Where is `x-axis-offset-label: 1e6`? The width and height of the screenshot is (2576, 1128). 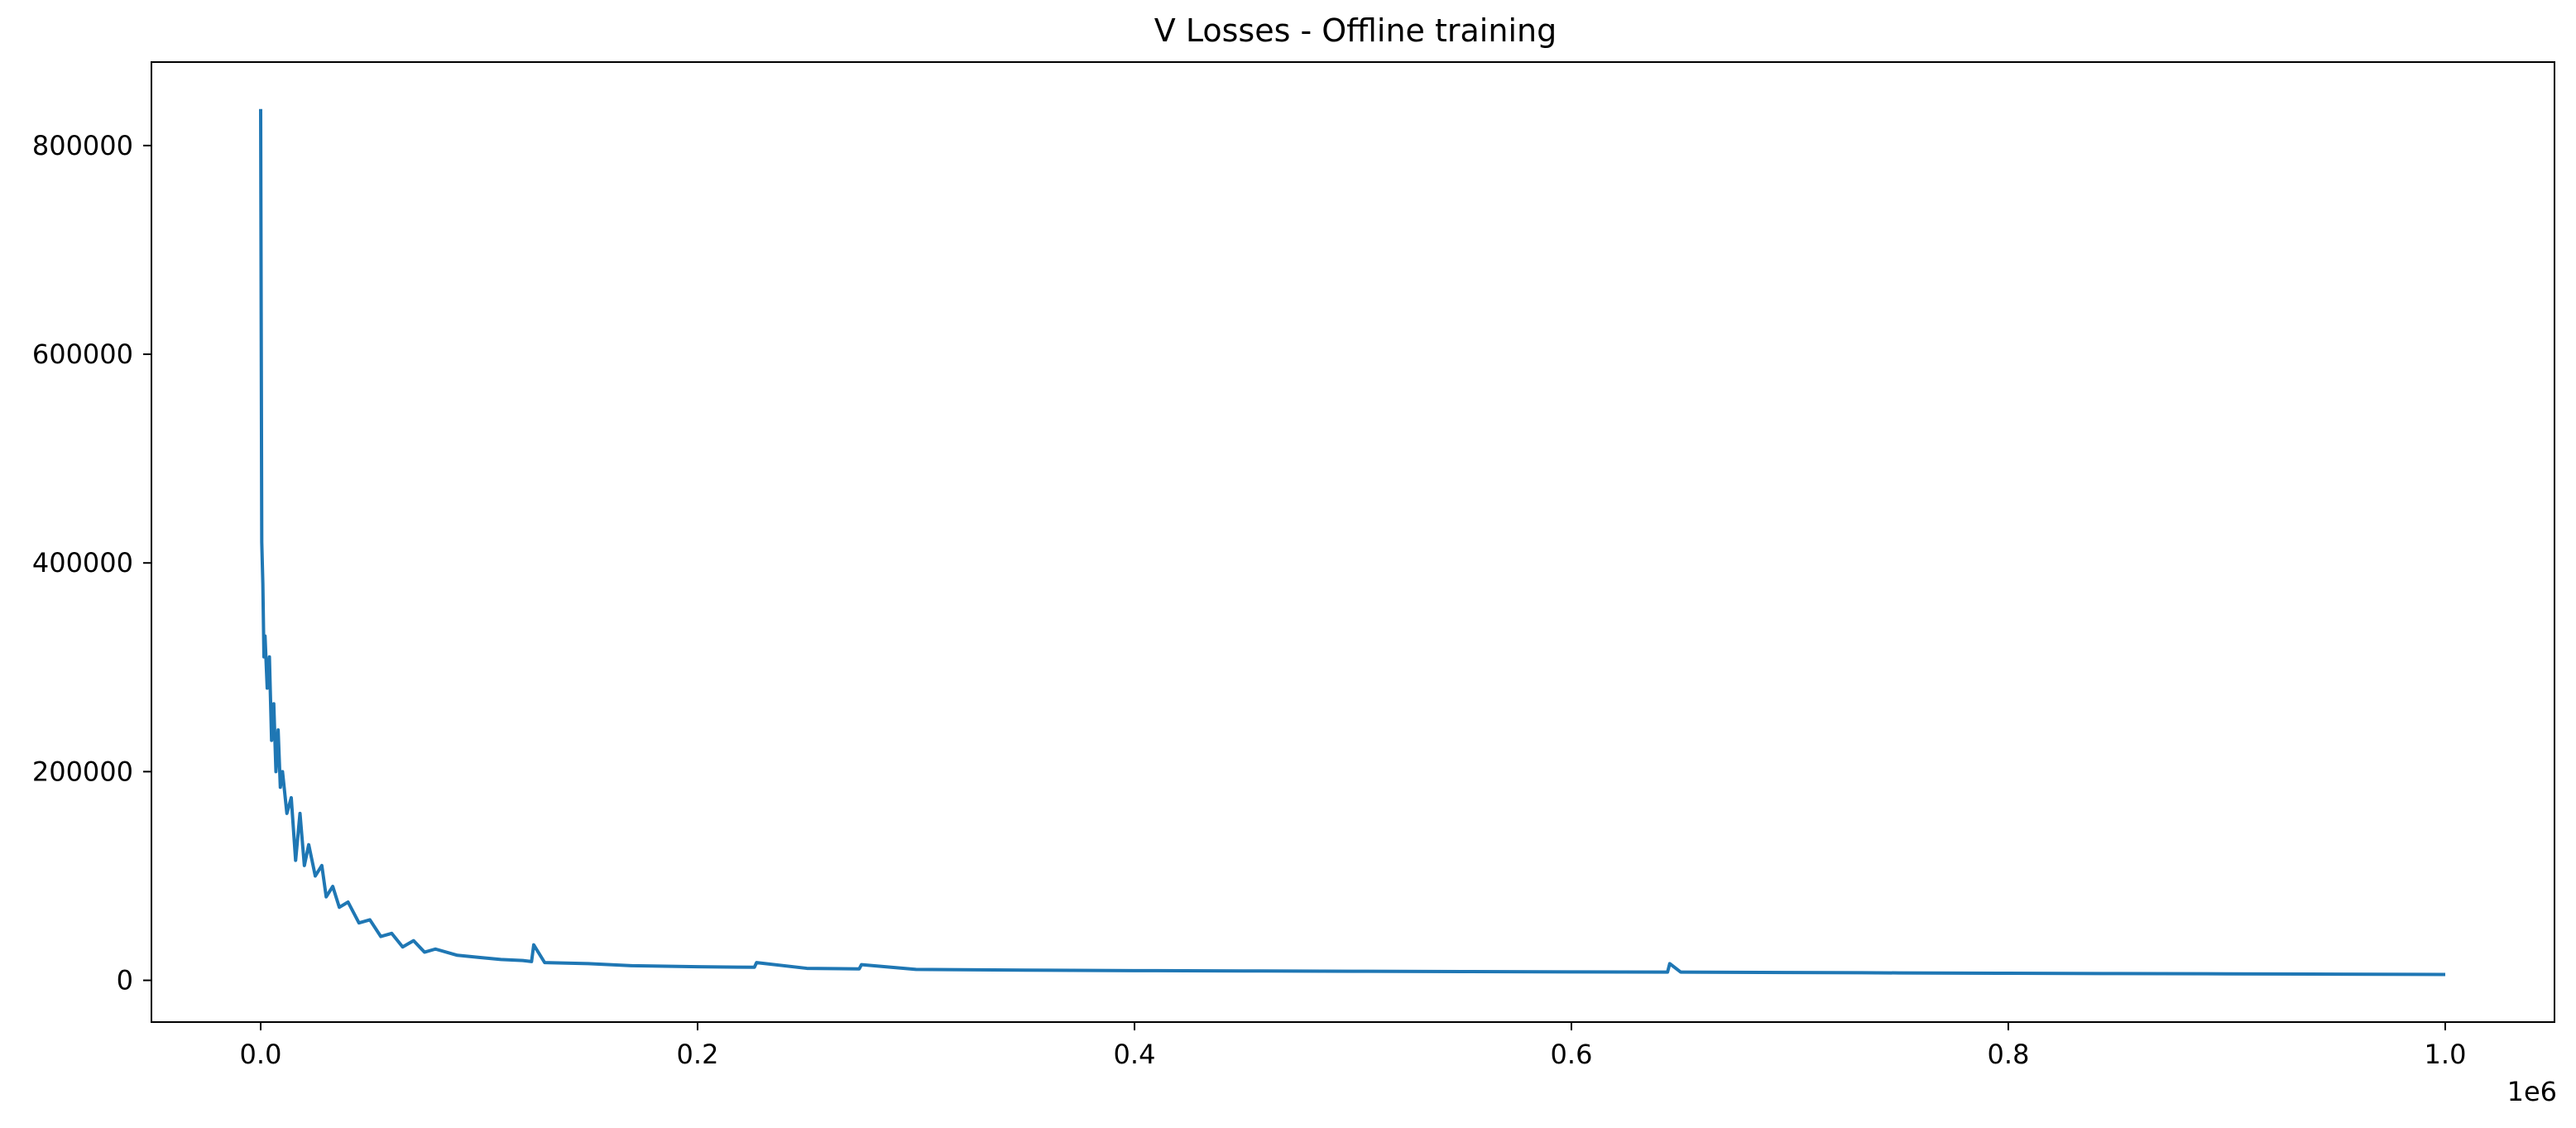
x-axis-offset-label: 1e6 is located at coordinates (2532, 1091).